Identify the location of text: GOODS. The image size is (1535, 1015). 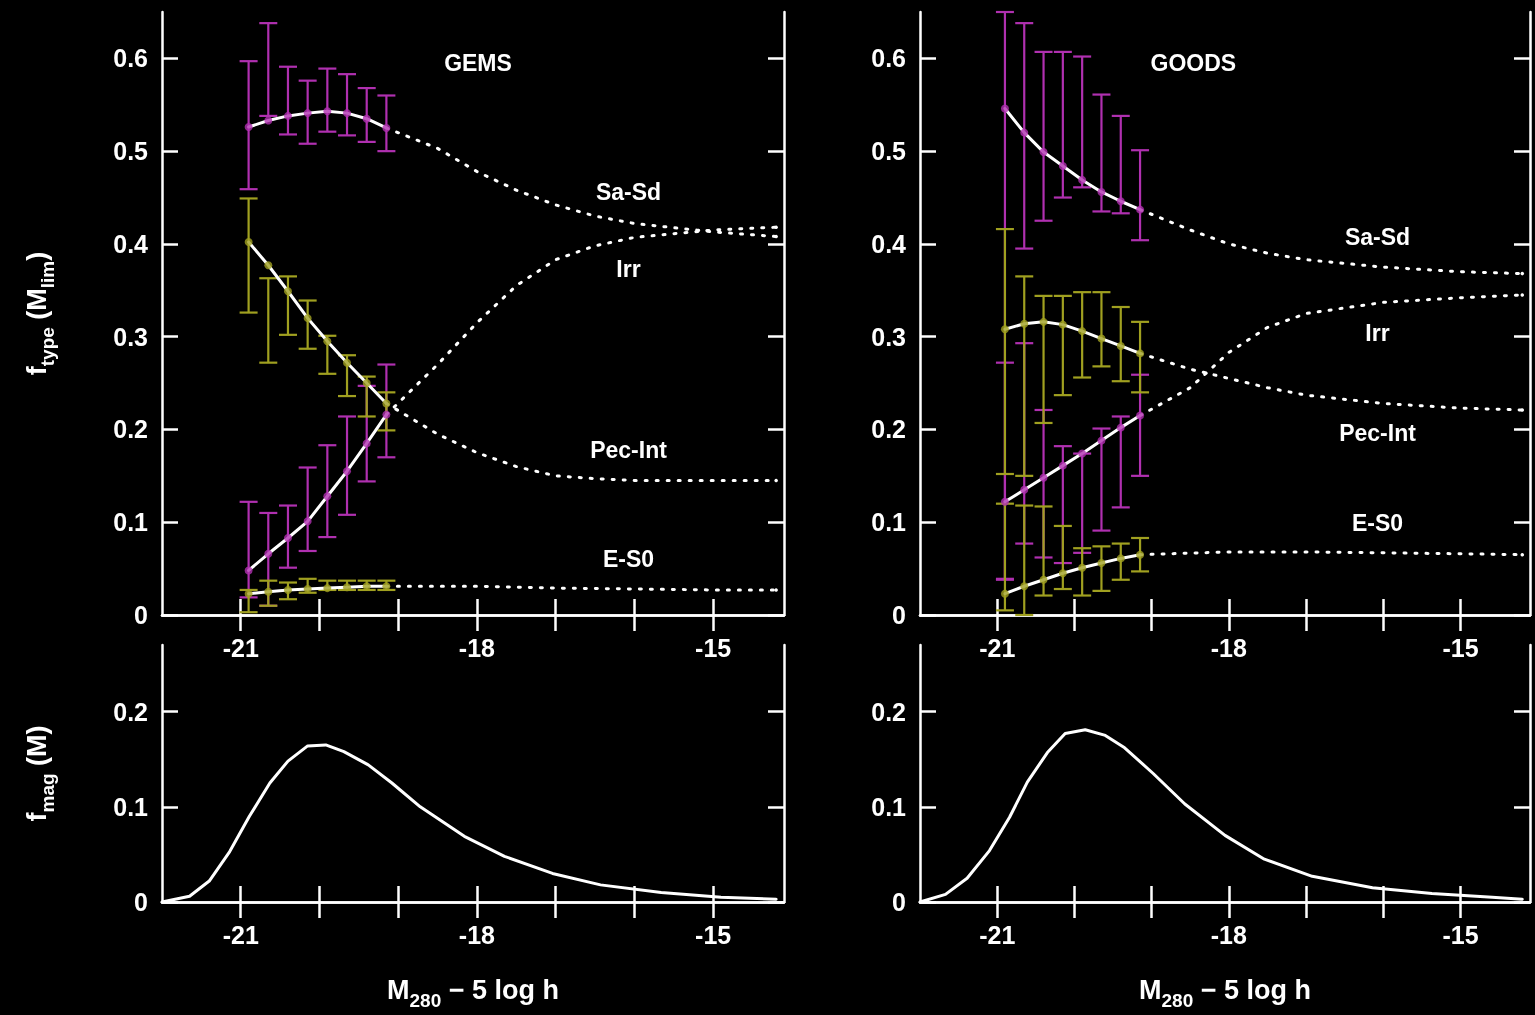
(1193, 62).